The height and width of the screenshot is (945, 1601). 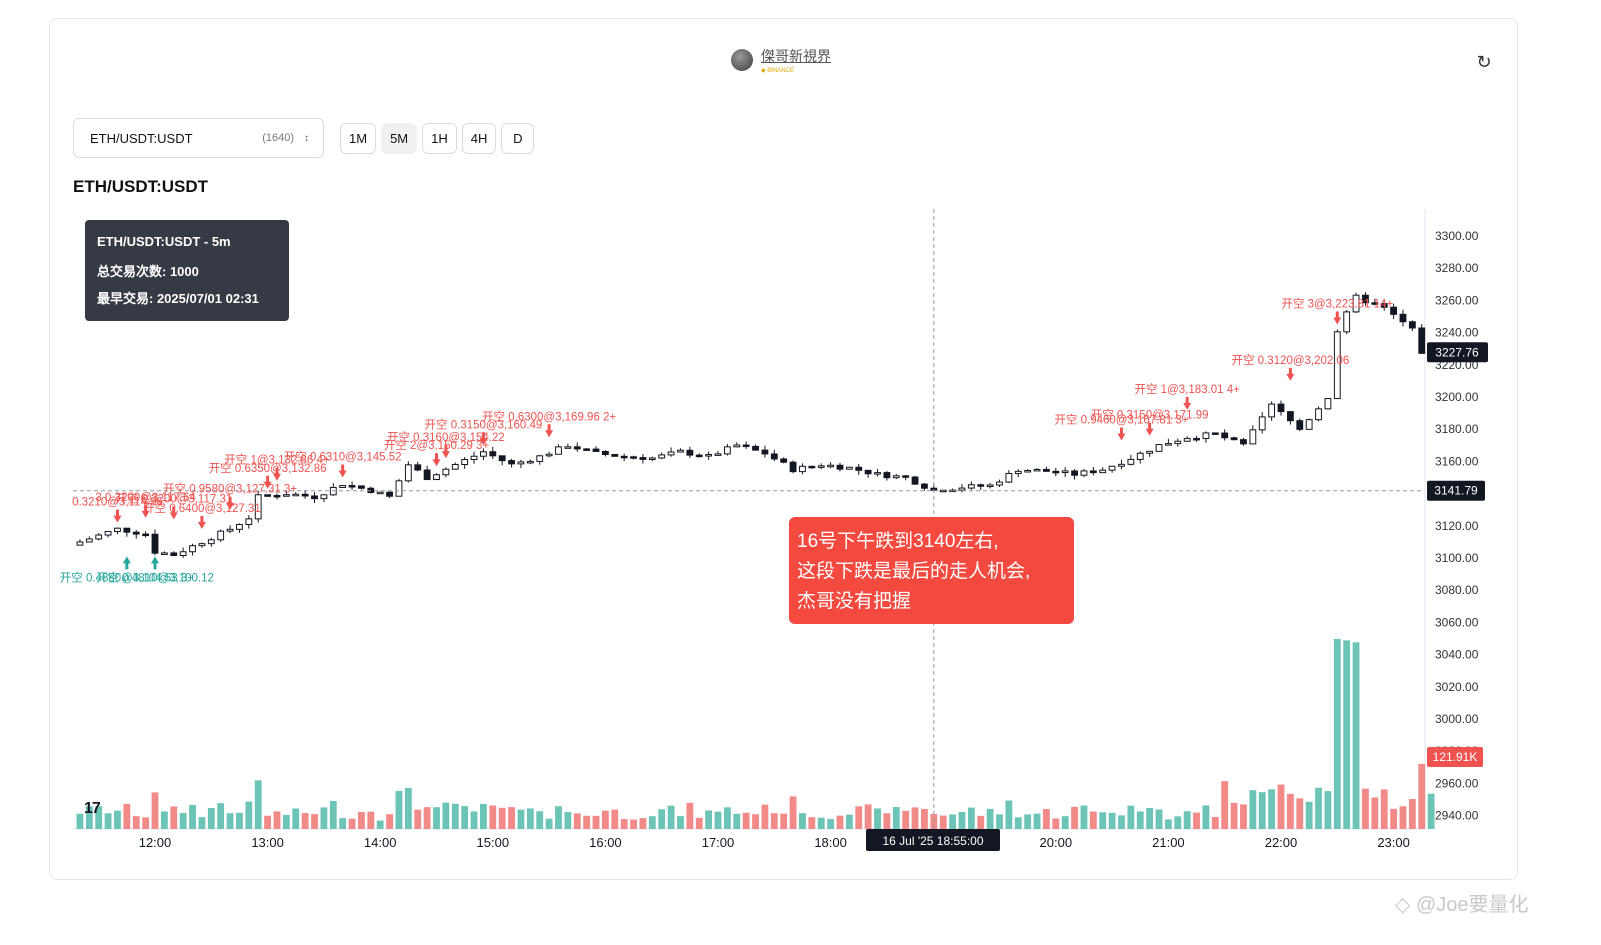 I want to click on crosshair-time-box, so click(x=933, y=840).